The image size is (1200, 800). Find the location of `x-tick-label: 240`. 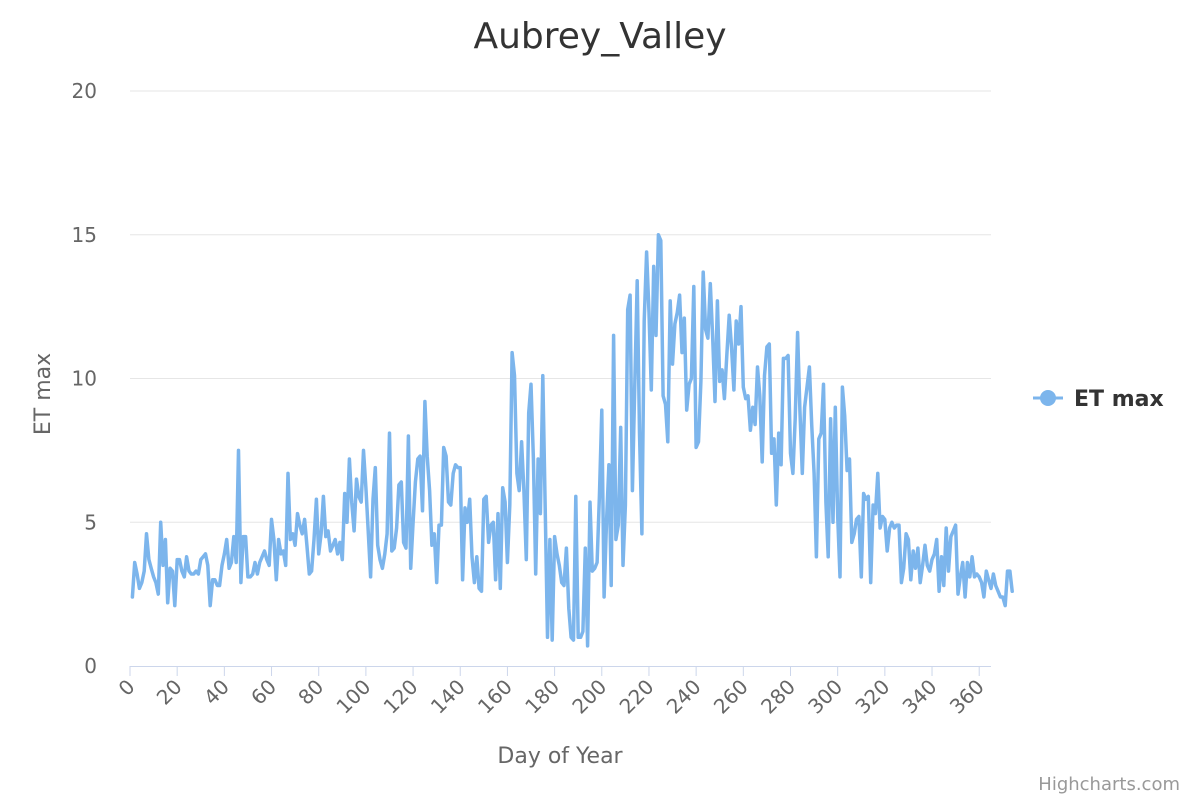

x-tick-label: 240 is located at coordinates (684, 697).